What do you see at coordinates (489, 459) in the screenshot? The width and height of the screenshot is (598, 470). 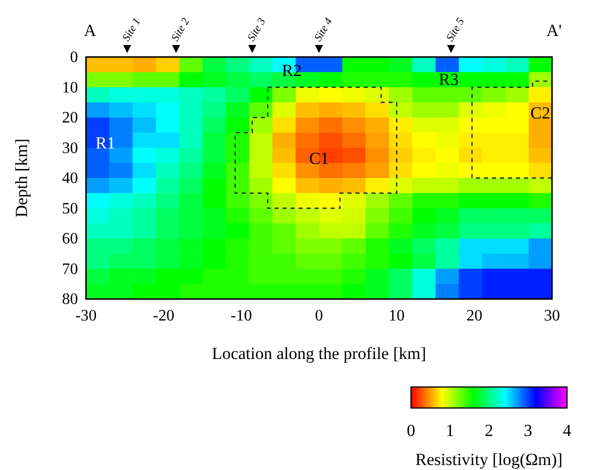 I see `color-bar-title: Resistivity [log(Ωm)]` at bounding box center [489, 459].